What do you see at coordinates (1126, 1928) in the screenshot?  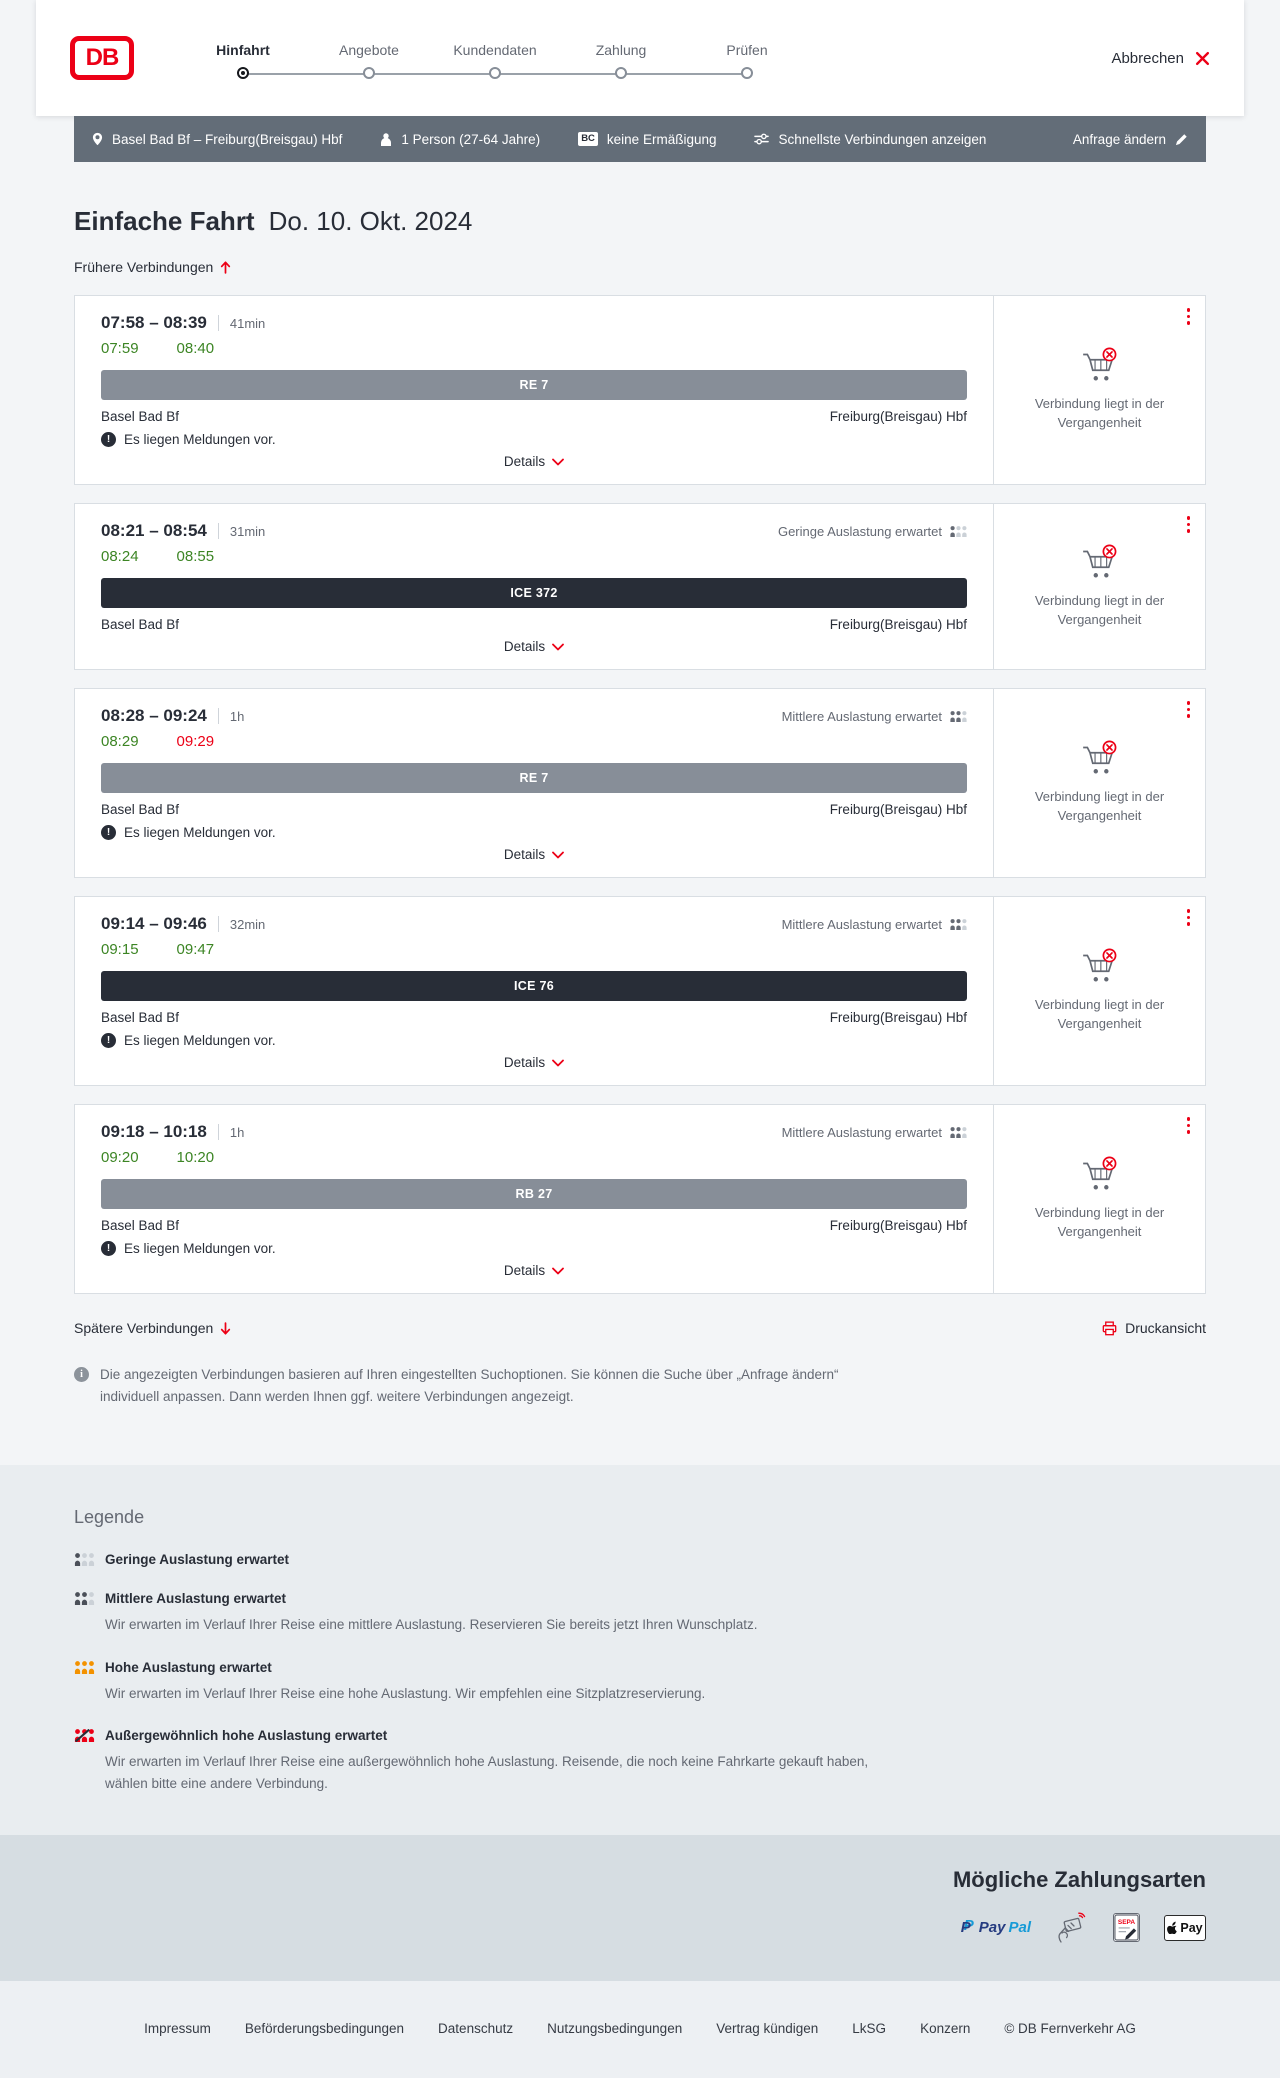 I see `sepa-direct-debit-icon: SEPA` at bounding box center [1126, 1928].